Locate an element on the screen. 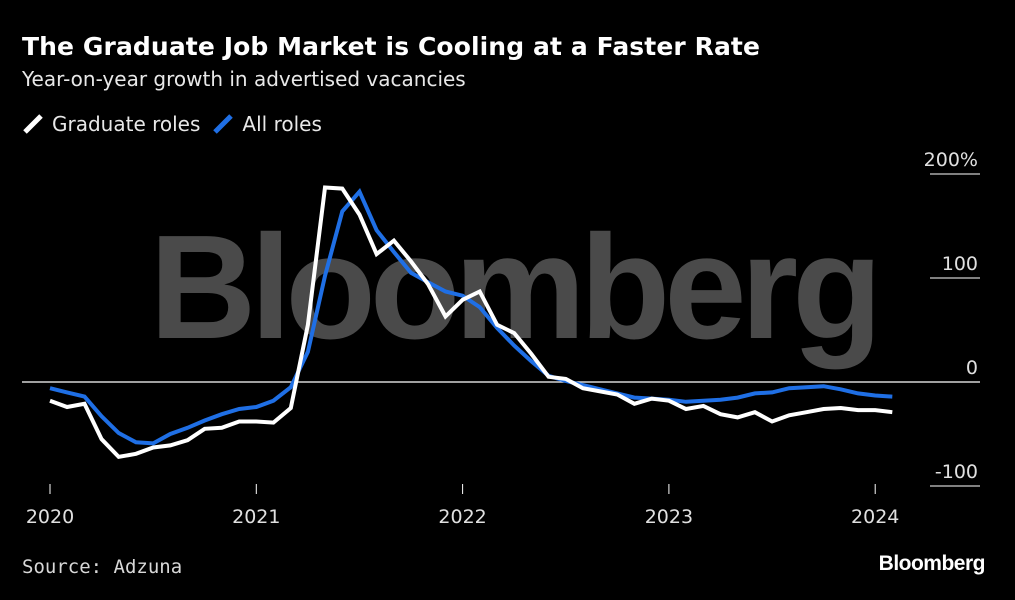 The width and height of the screenshot is (1015, 600). legend-label-all: All roles is located at coordinates (282, 124).